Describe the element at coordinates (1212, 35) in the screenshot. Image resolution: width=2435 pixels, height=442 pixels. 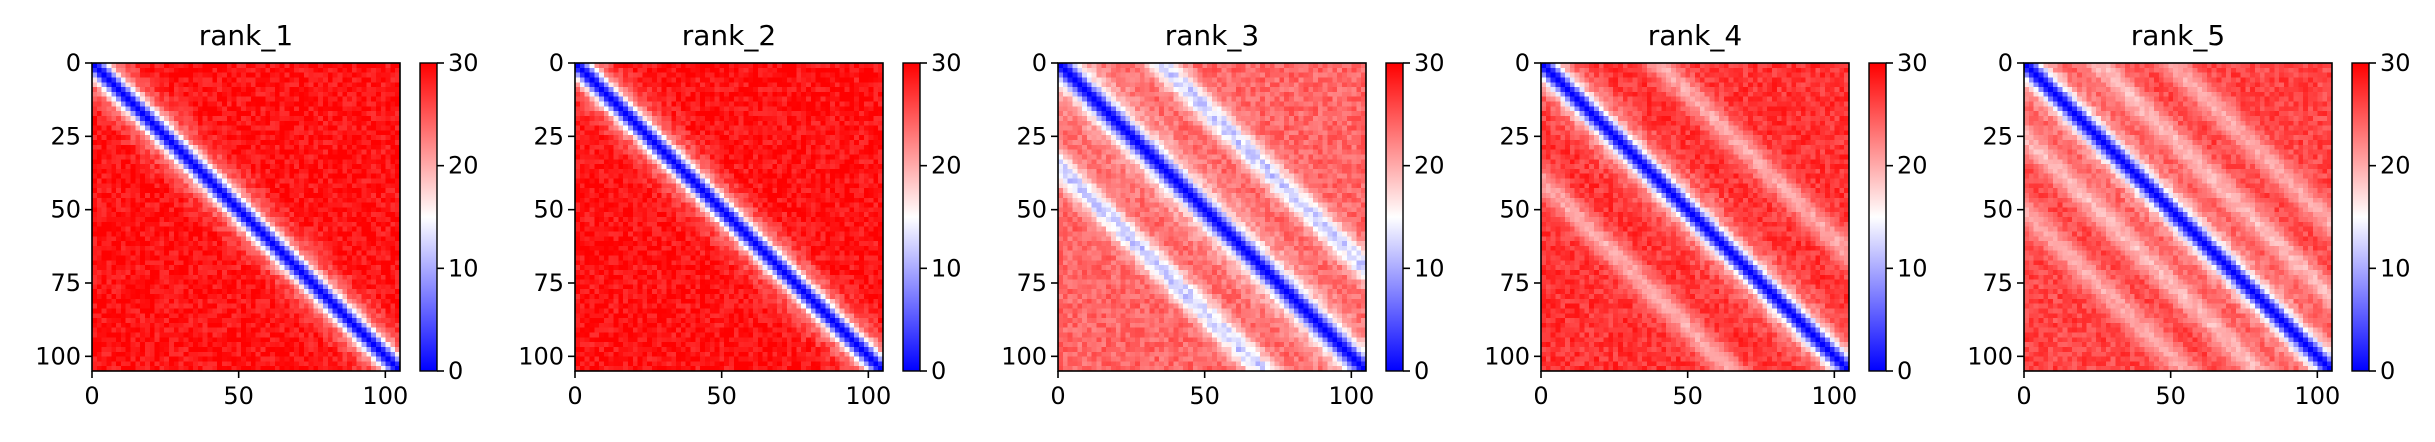
I see `chart-title: rank_3` at that location.